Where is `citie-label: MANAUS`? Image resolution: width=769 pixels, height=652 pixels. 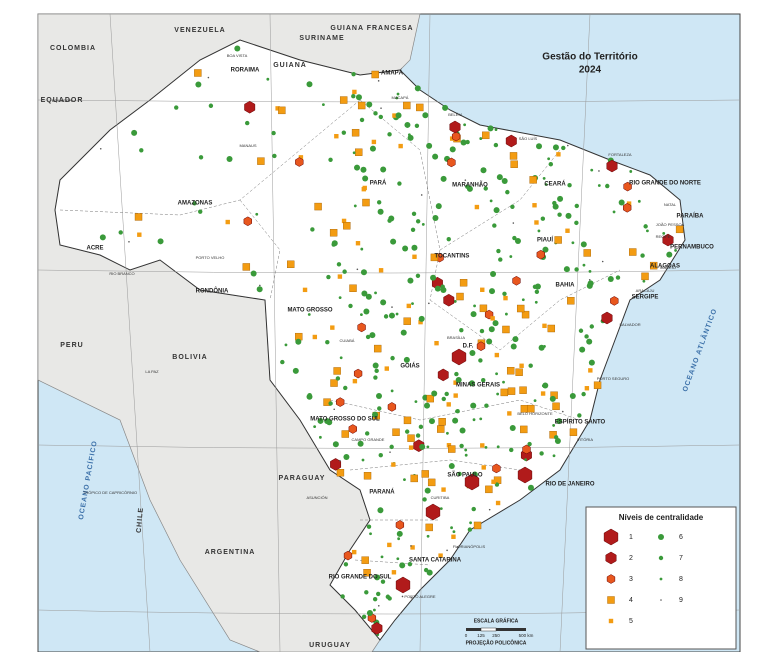
citie-label: MANAUS is located at coordinates (247, 145).